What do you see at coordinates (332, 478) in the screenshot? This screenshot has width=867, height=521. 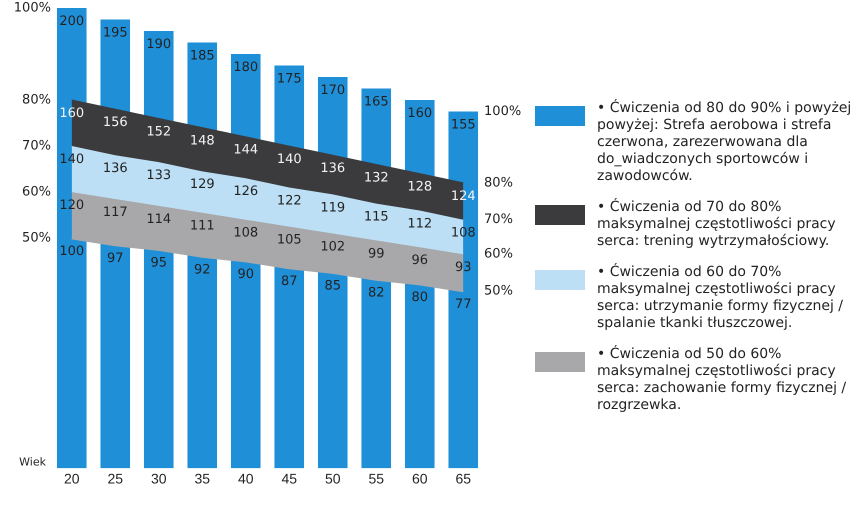 I see `x-tick-label: 50` at bounding box center [332, 478].